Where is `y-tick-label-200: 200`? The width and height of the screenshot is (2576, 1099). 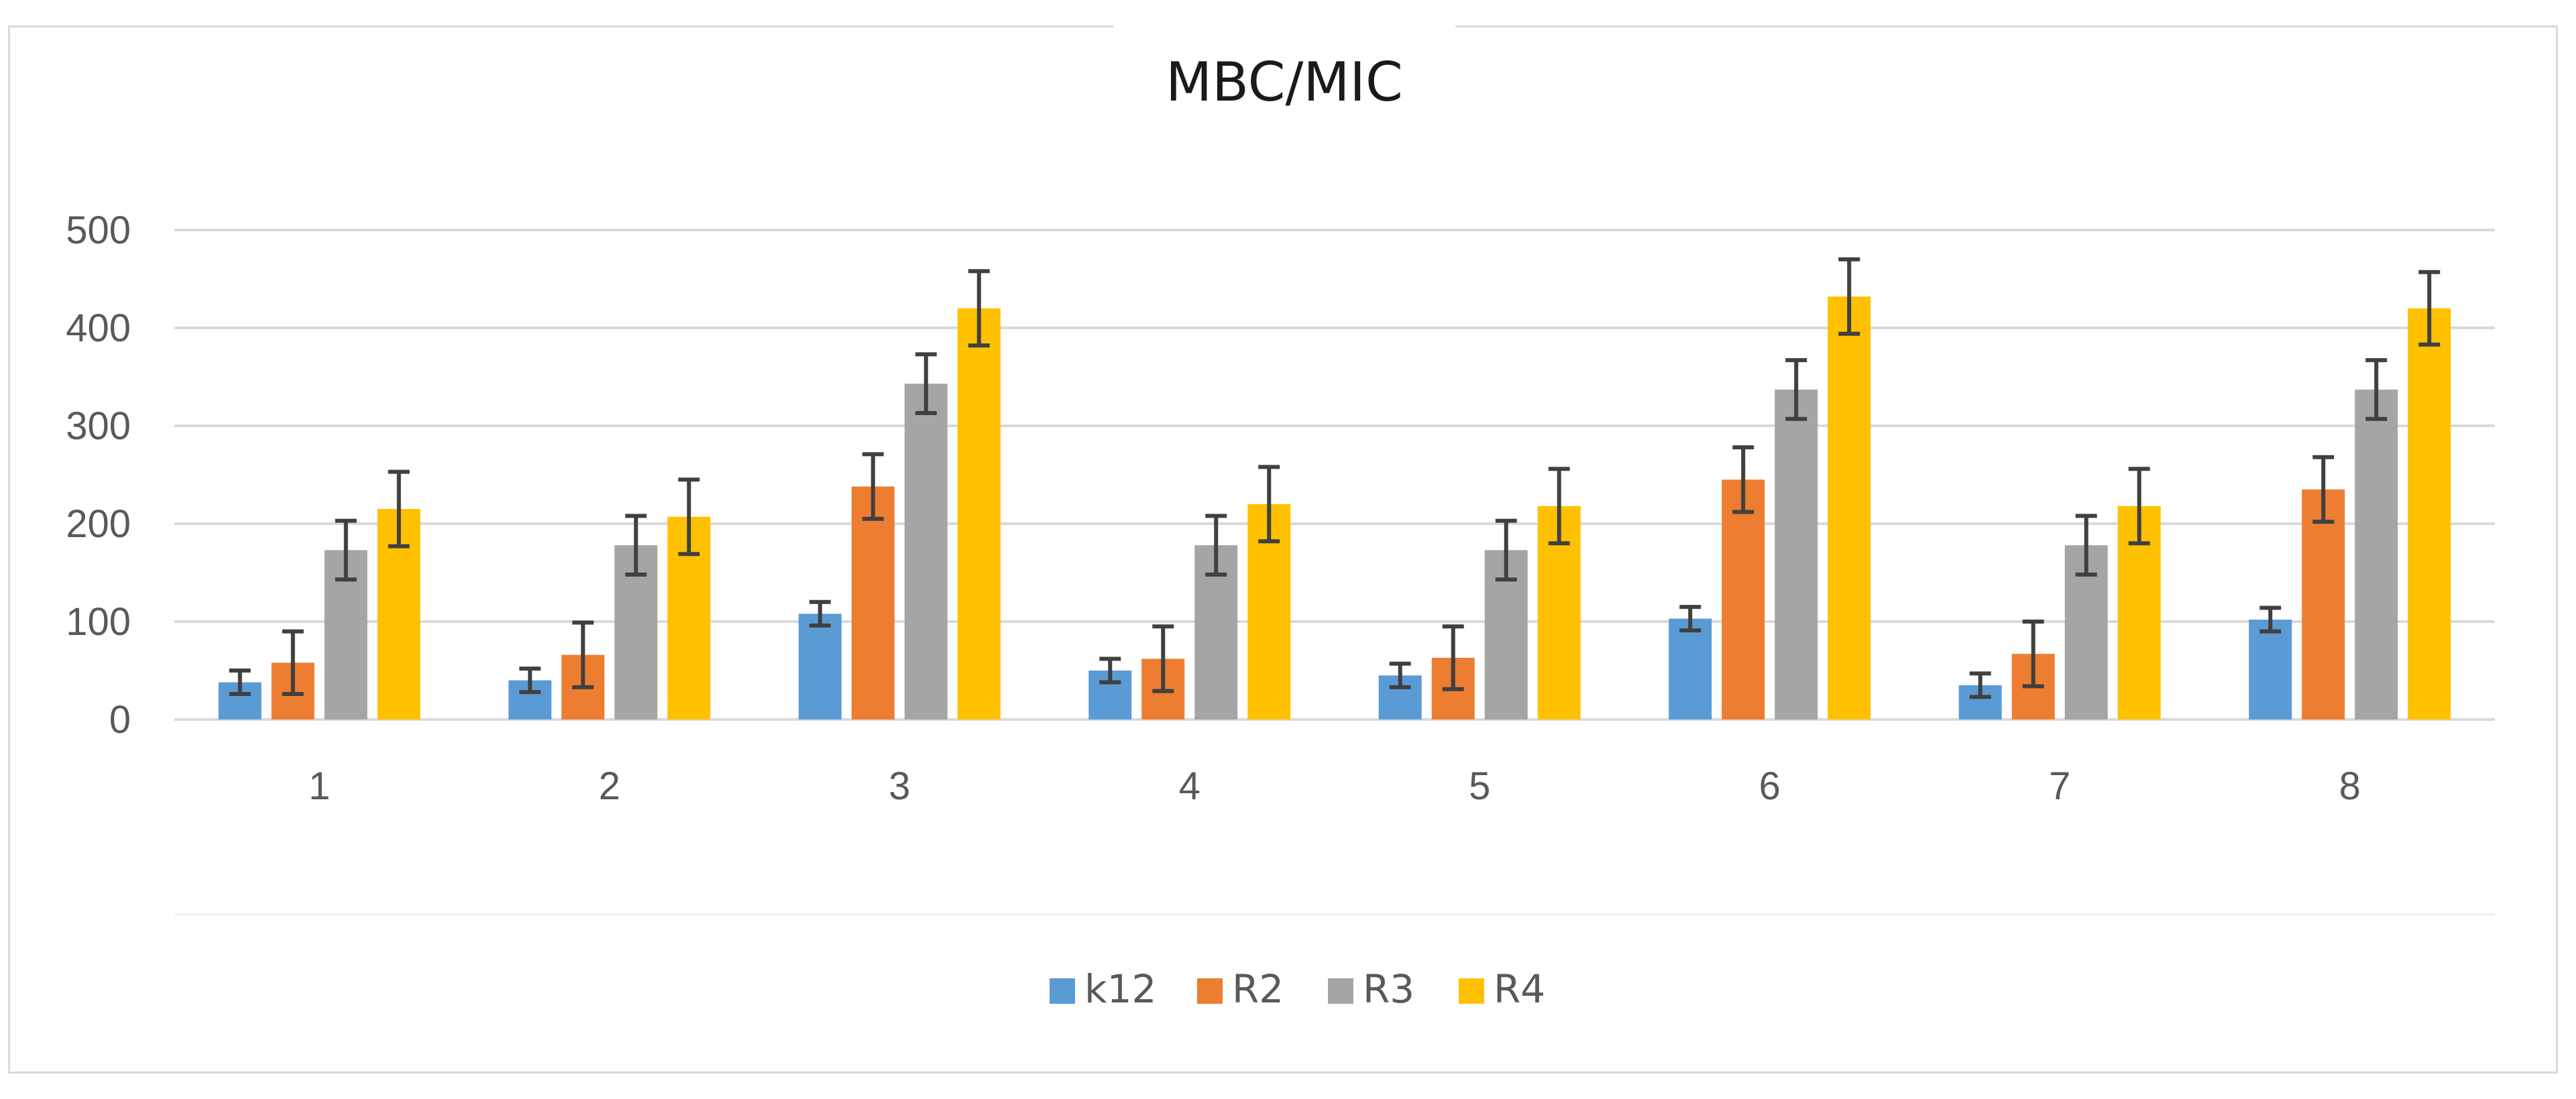 y-tick-label-200: 200 is located at coordinates (98, 524).